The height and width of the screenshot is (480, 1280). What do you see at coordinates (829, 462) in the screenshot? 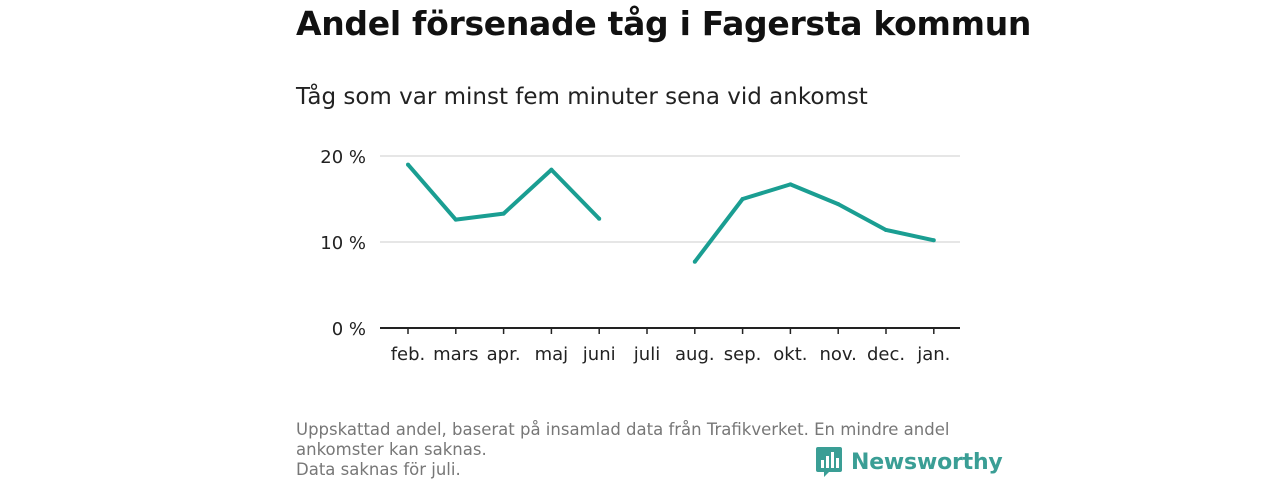
I see `newsworthy-logo-icon` at bounding box center [829, 462].